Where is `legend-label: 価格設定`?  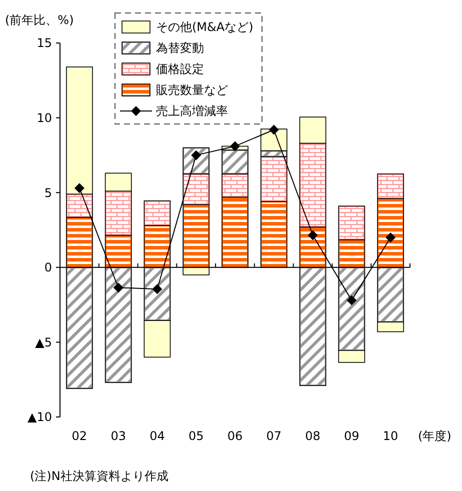 legend-label: 価格設定 is located at coordinates (180, 69).